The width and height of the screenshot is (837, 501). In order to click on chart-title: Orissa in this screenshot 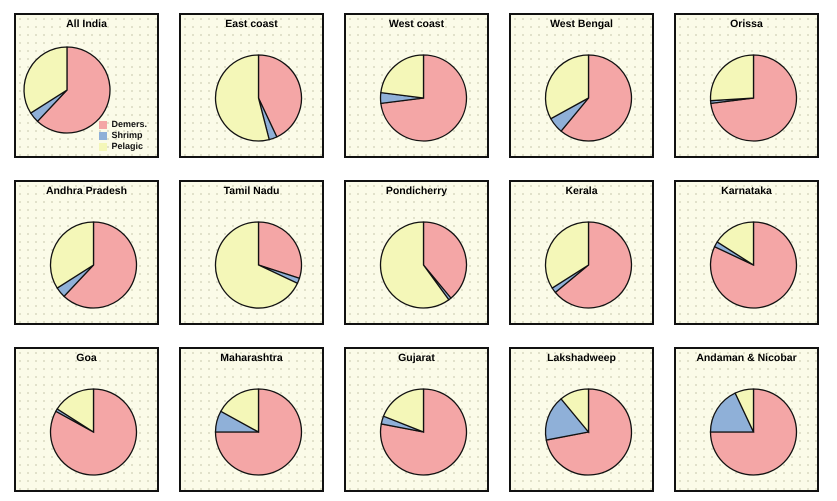, I will do `click(746, 24)`.